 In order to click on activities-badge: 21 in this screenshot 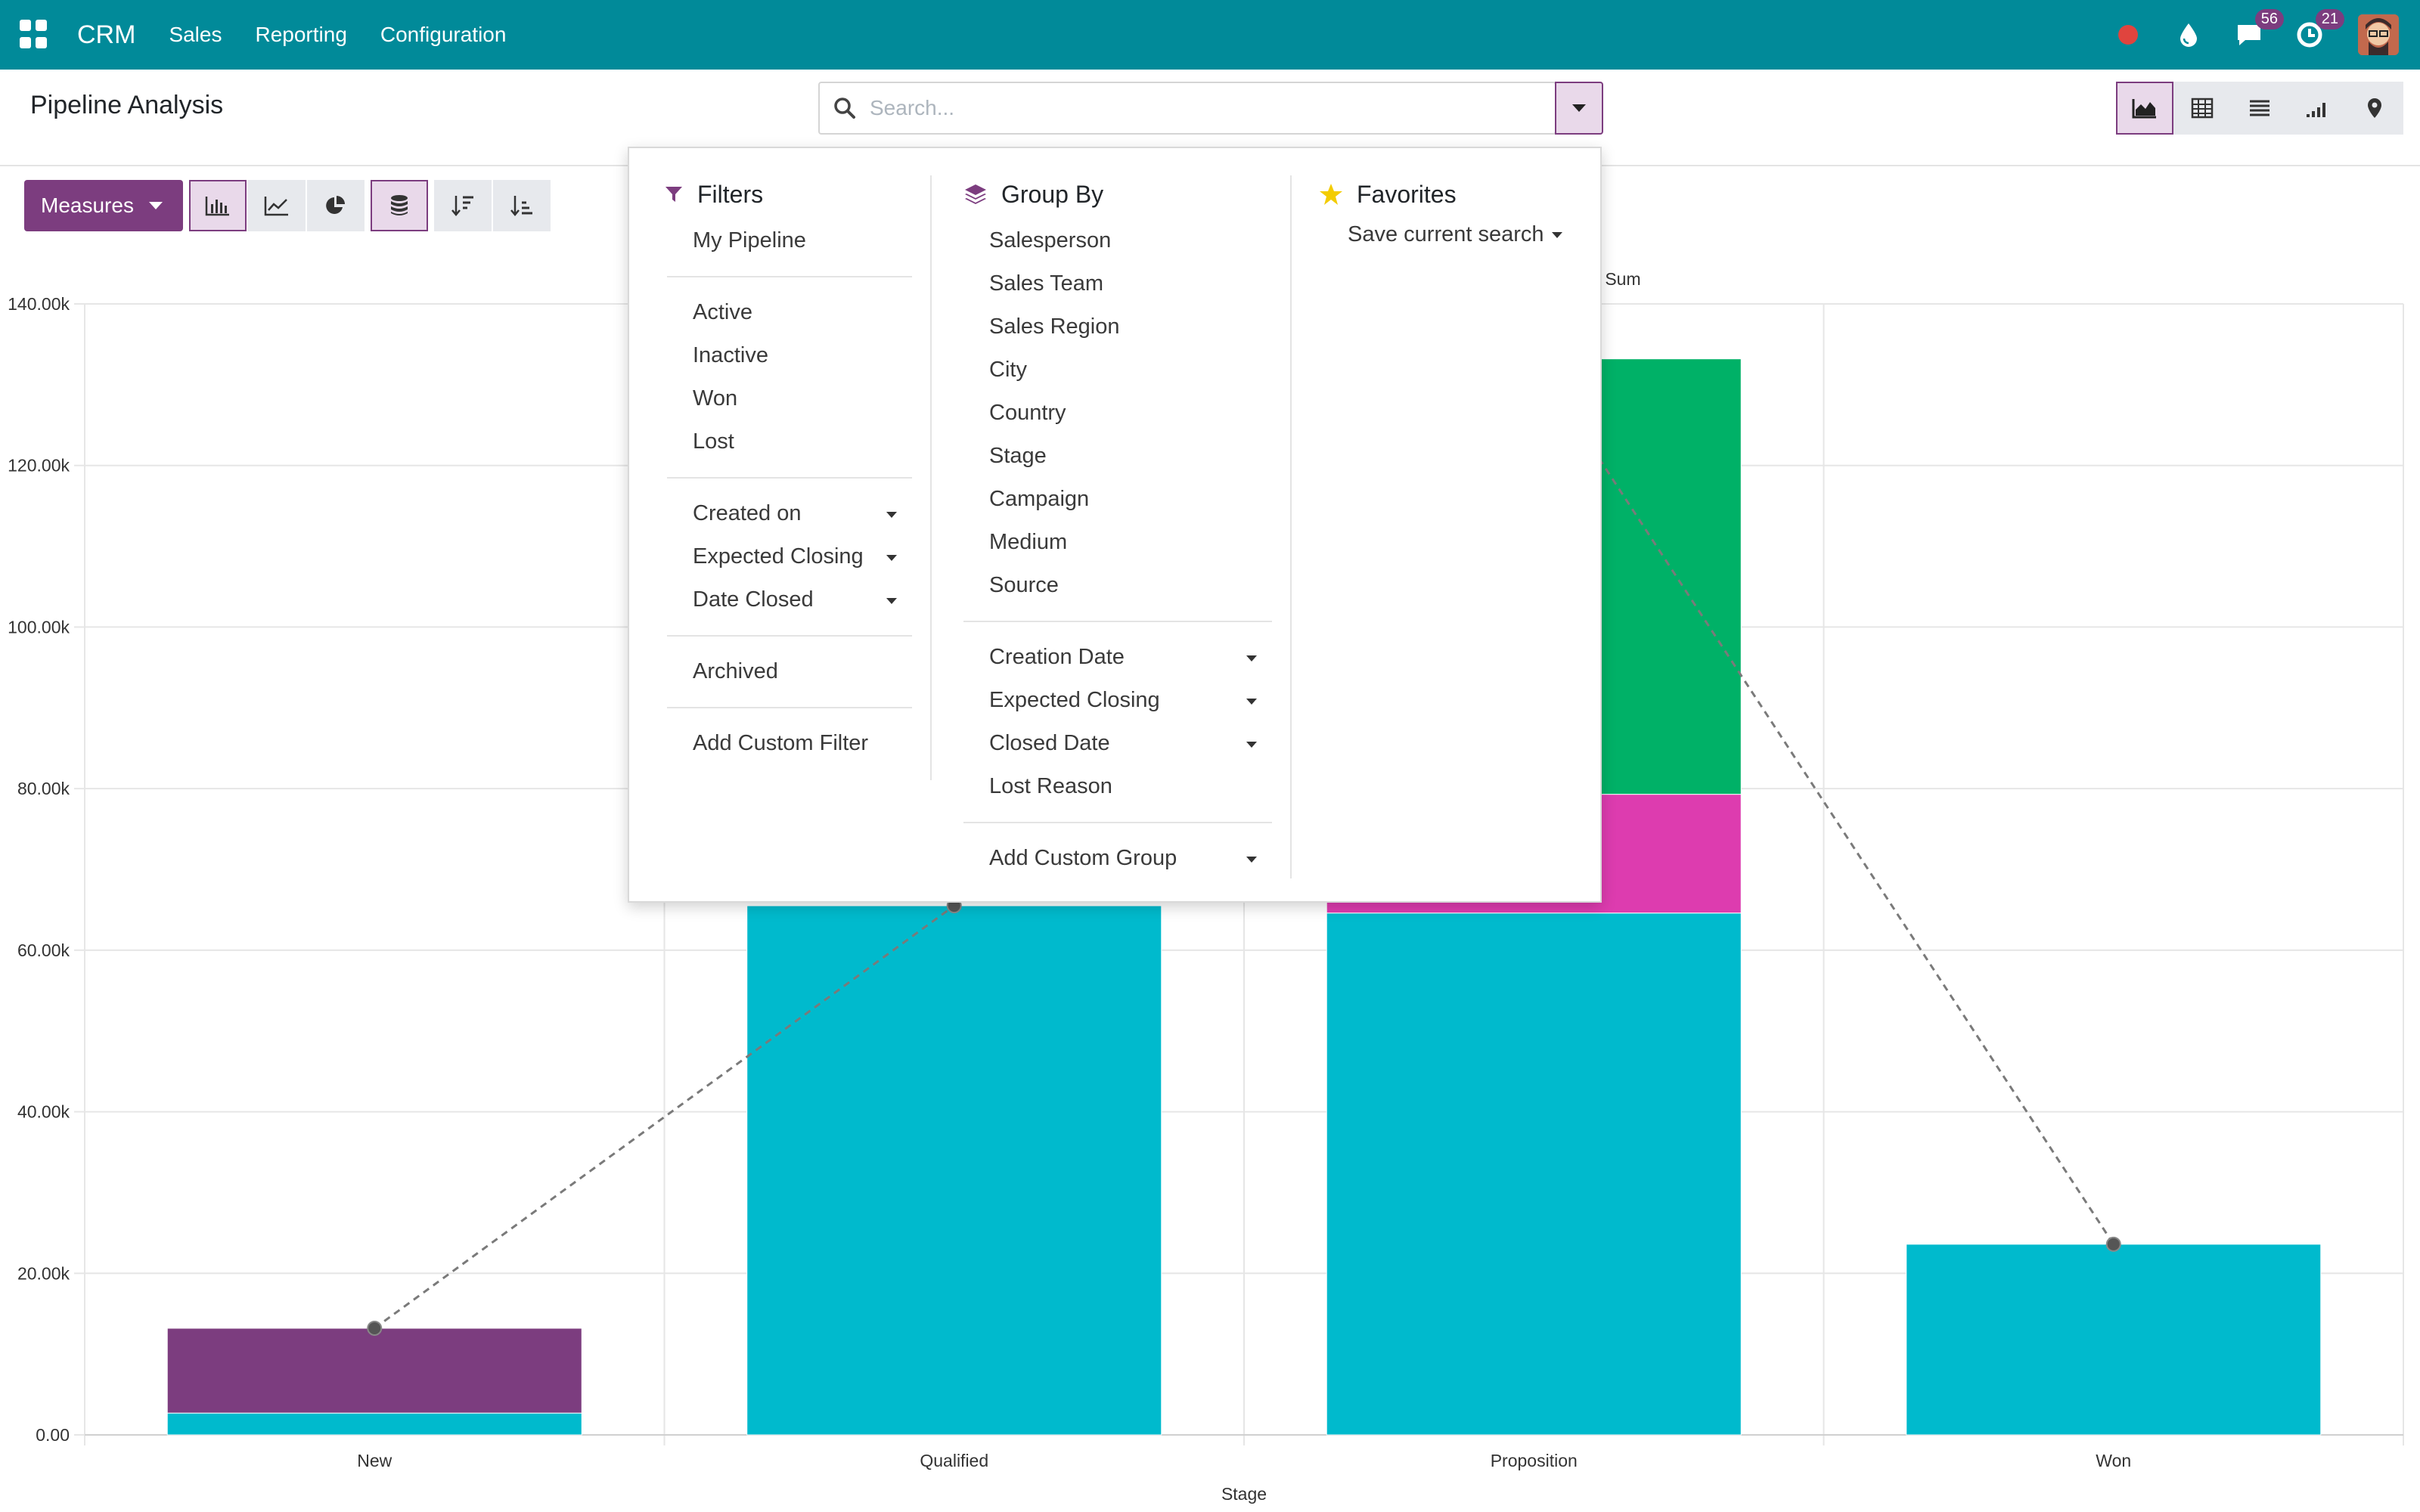, I will do `click(2329, 19)`.